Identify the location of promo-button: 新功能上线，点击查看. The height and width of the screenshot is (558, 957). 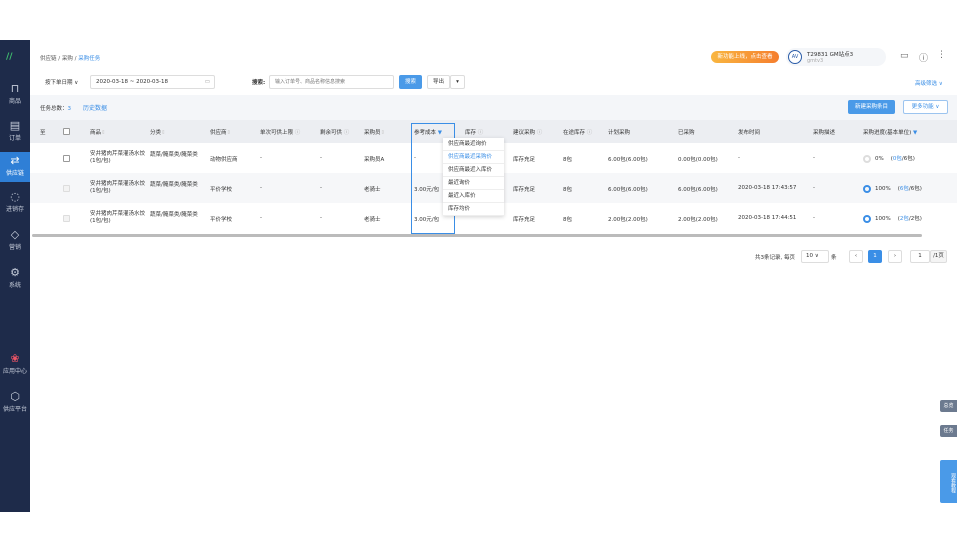
(745, 57).